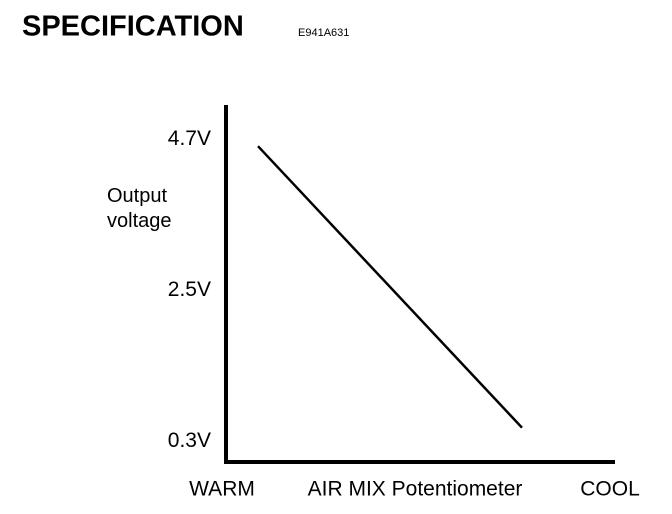  I want to click on y-label: Output voltage, so click(139, 208).